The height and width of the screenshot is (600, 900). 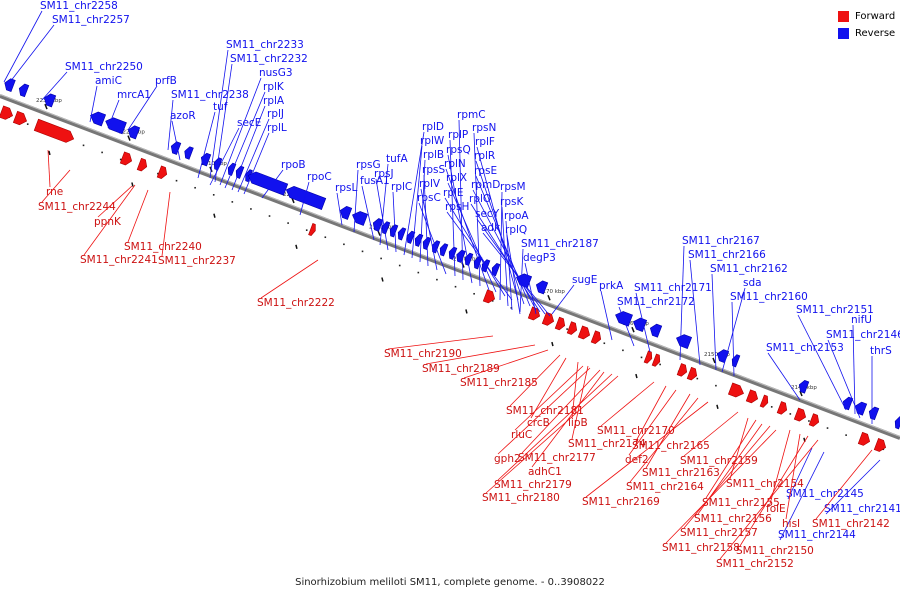 What do you see at coordinates (274, 101) in the screenshot?
I see `gene-label-rpla: rplA` at bounding box center [274, 101].